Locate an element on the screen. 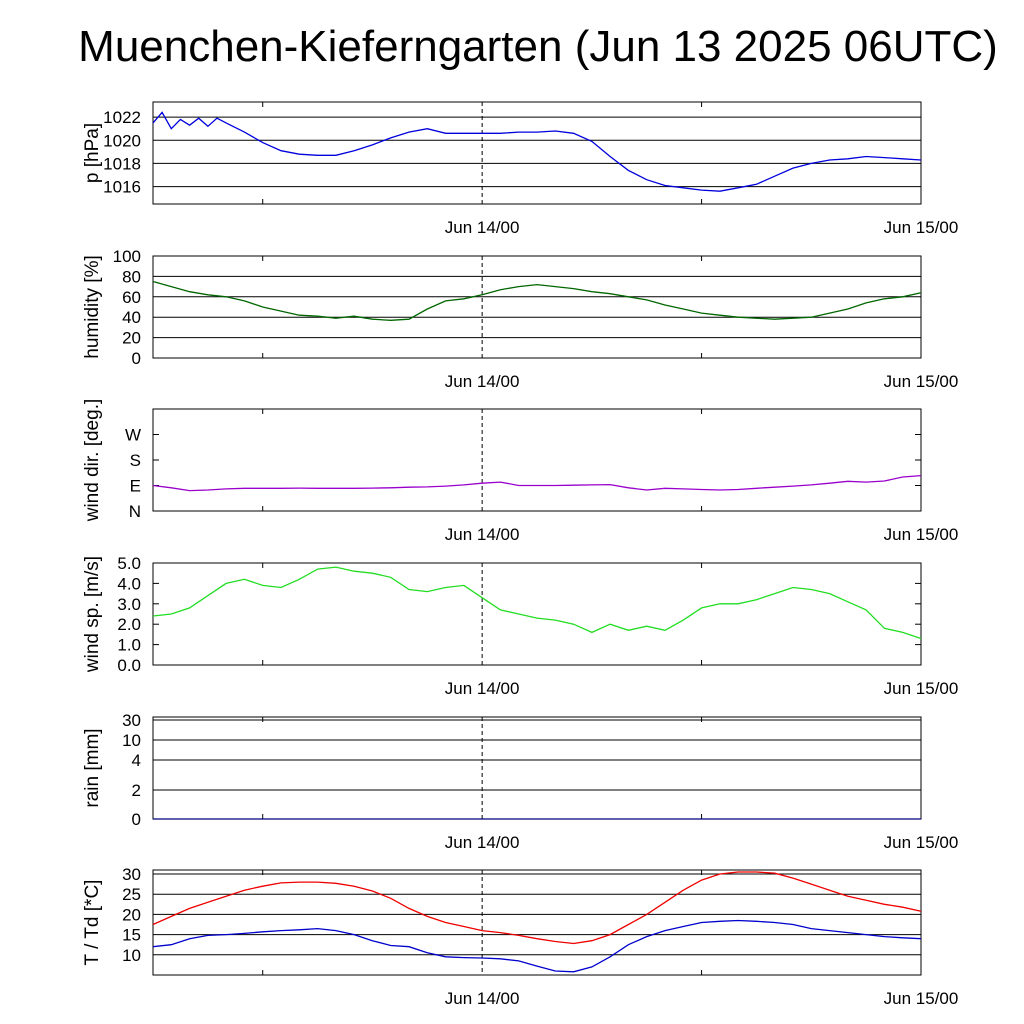 This screenshot has height=1024, width=1024. y-tick-label: 100 is located at coordinates (127, 256).